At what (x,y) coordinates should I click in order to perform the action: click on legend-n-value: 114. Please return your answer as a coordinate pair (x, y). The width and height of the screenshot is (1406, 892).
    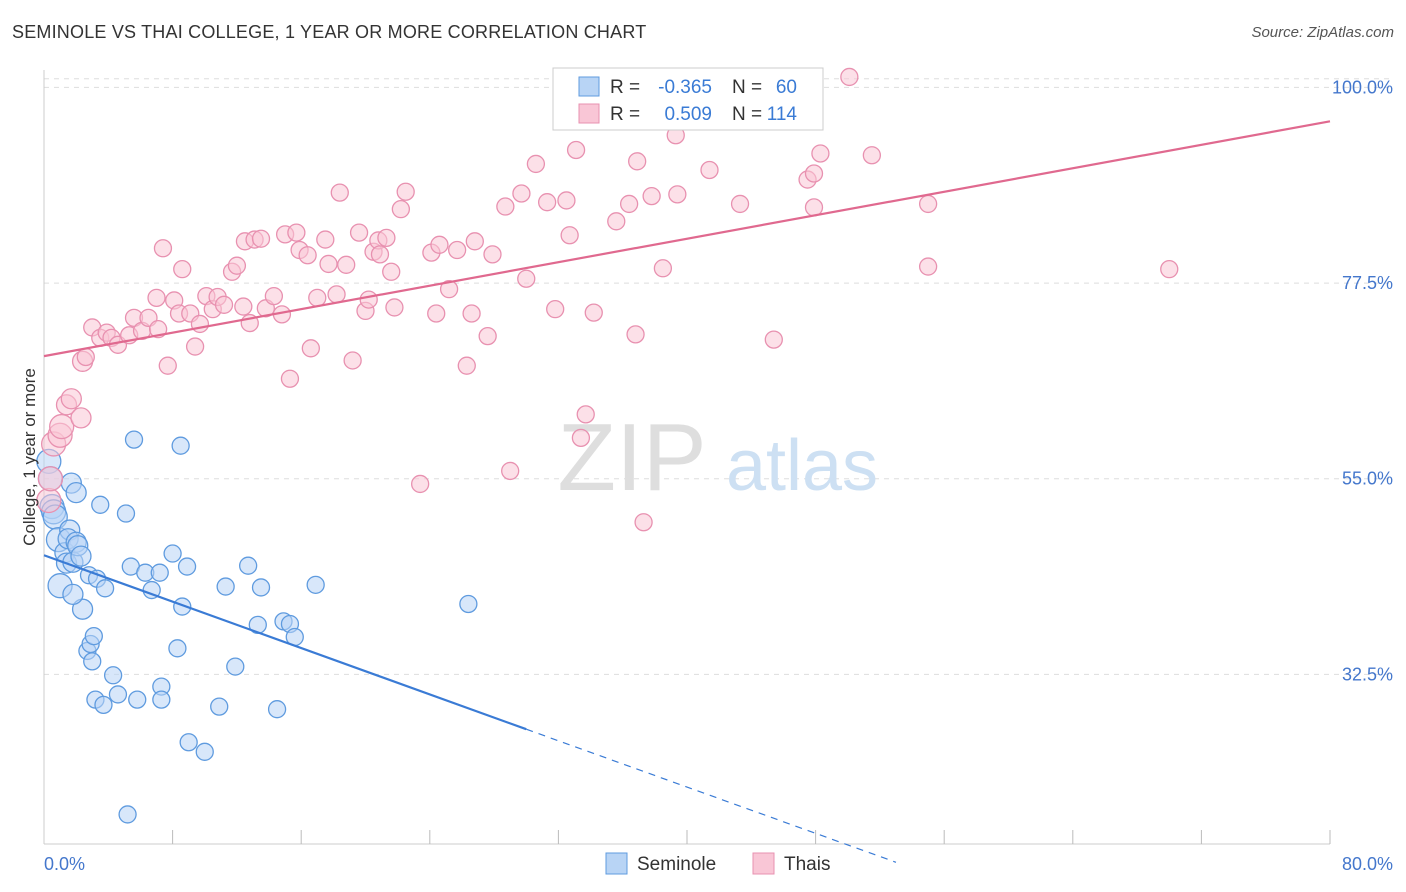
    Looking at the image, I should click on (782, 114).